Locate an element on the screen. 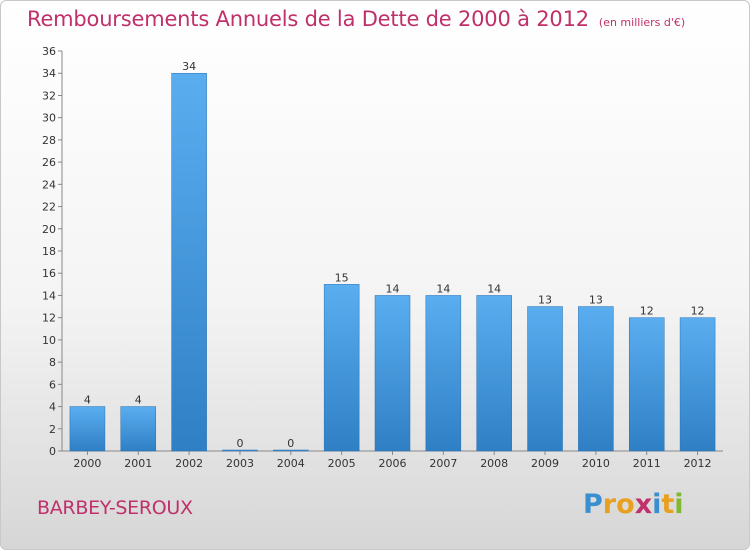  y-tick-label: 12 is located at coordinates (49, 318).